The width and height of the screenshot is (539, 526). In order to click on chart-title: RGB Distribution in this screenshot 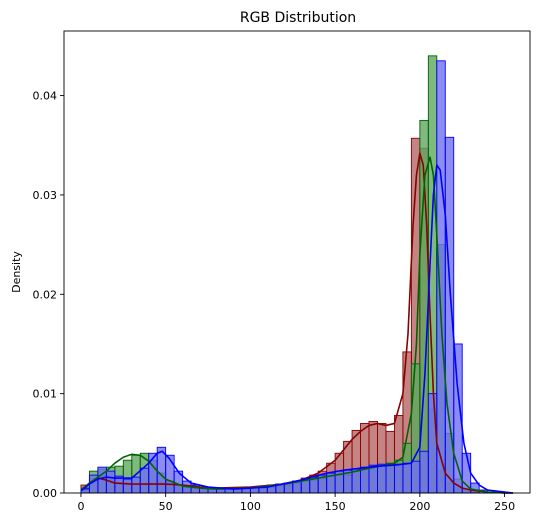, I will do `click(298, 18)`.